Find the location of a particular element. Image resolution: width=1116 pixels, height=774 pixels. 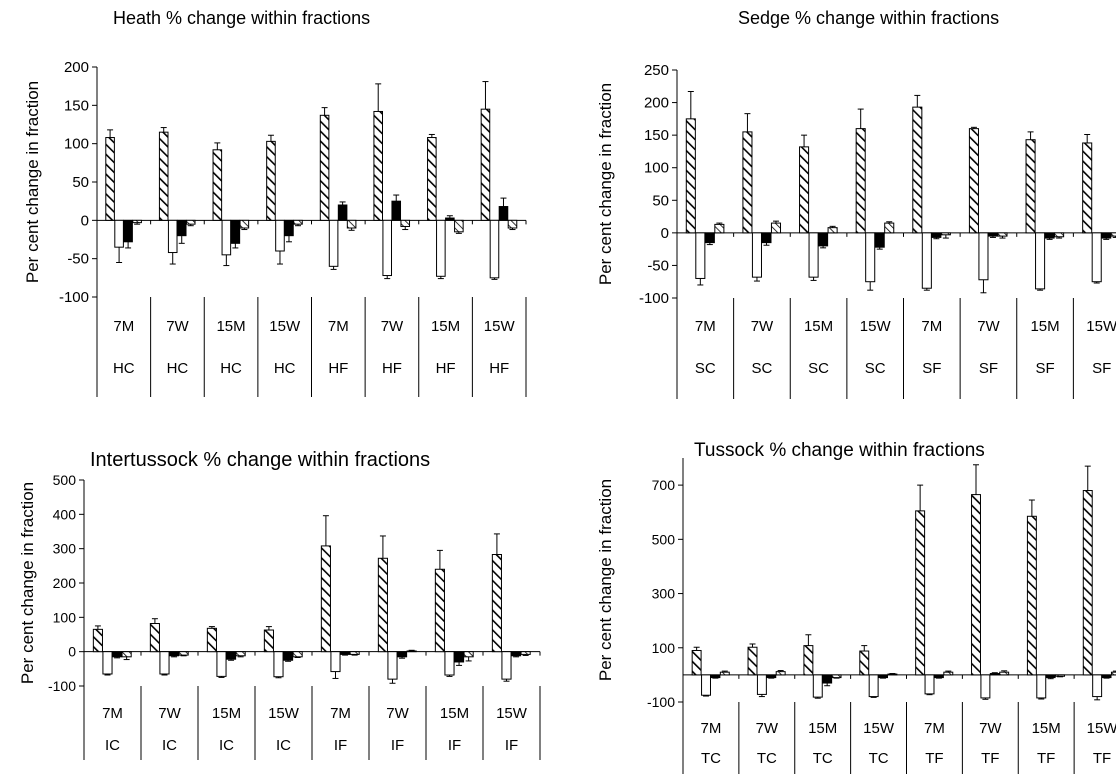

intertussock-chart-title: Intertussock % change within fractions is located at coordinates (260, 460).